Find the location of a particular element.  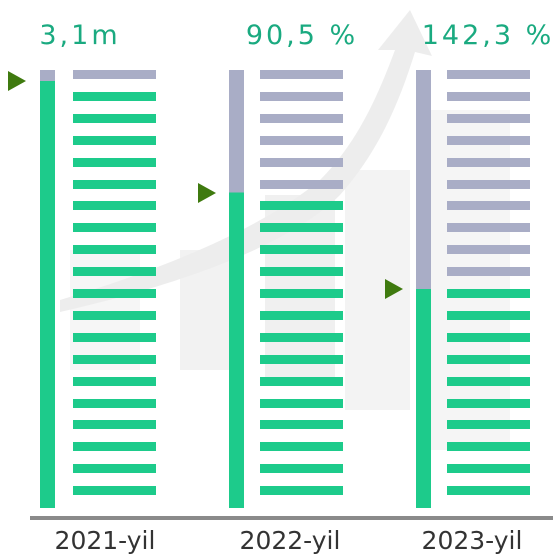

x-tick-label: 2021-yil is located at coordinates (105, 540).